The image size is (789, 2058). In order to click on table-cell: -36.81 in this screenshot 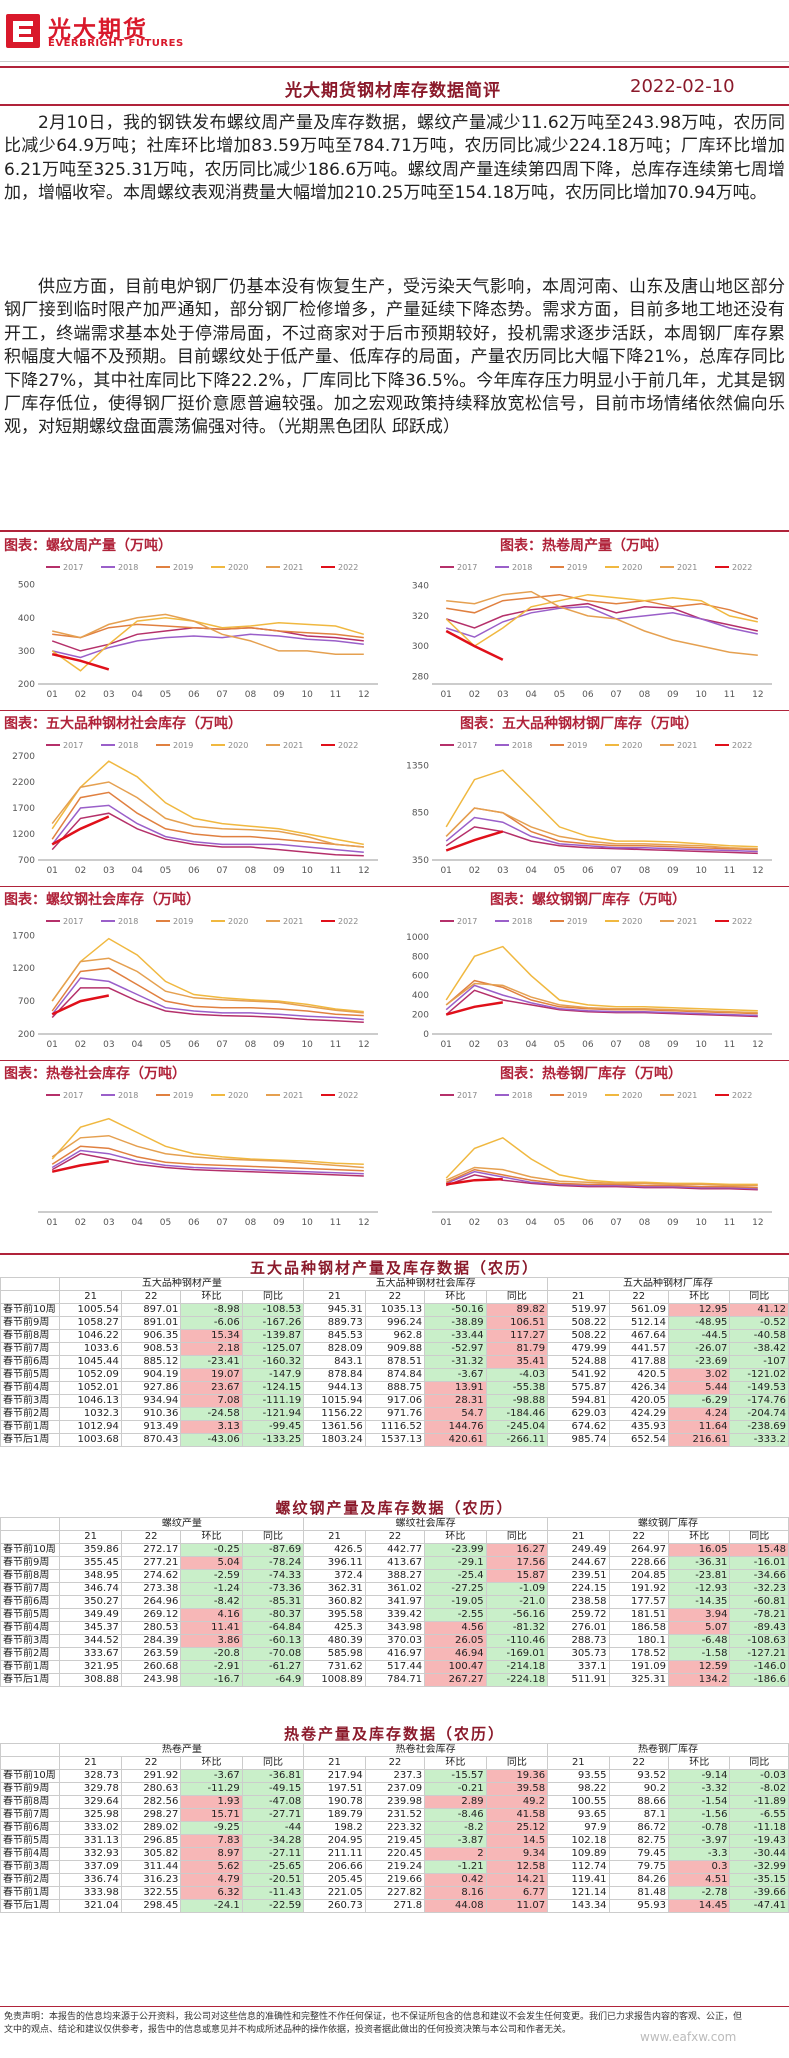, I will do `click(273, 1776)`.